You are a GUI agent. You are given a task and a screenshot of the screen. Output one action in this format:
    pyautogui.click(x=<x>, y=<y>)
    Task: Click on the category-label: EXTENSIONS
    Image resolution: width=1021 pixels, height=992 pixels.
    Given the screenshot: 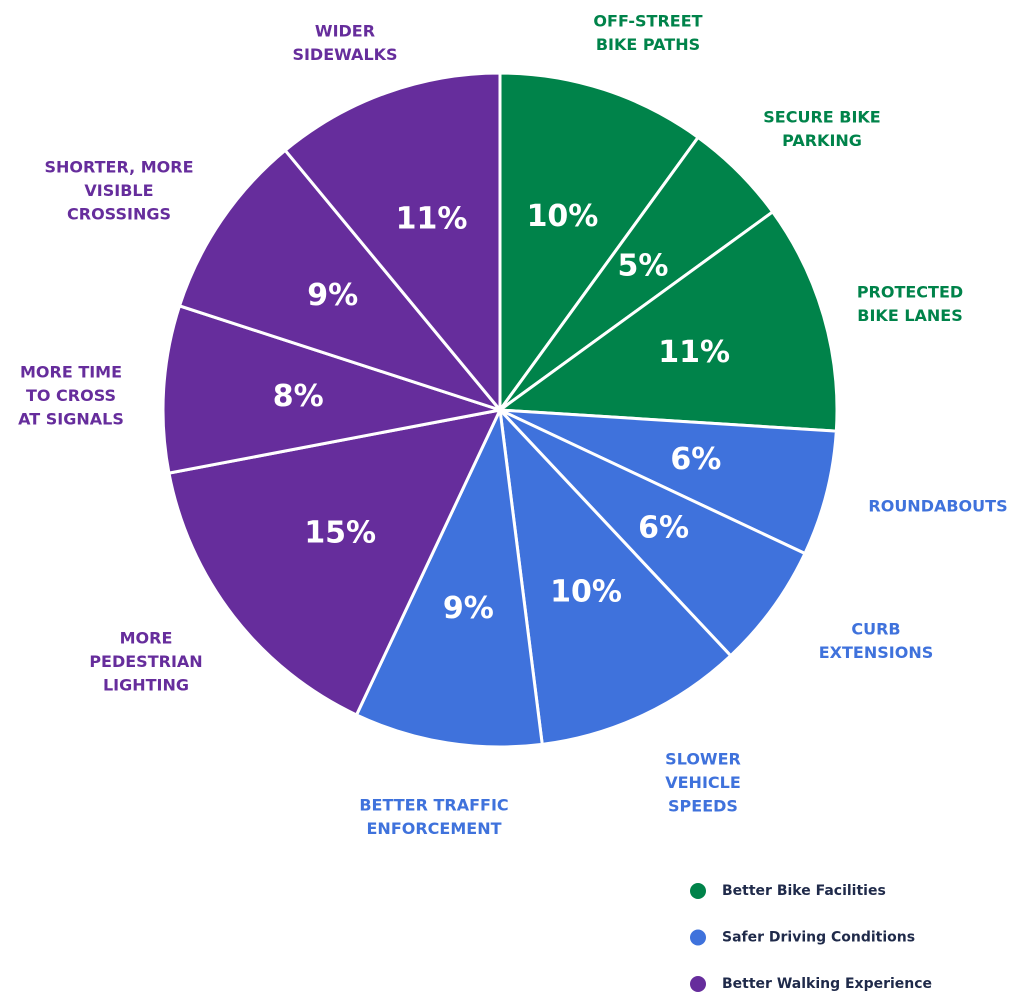 What is the action you would take?
    pyautogui.click(x=876, y=652)
    